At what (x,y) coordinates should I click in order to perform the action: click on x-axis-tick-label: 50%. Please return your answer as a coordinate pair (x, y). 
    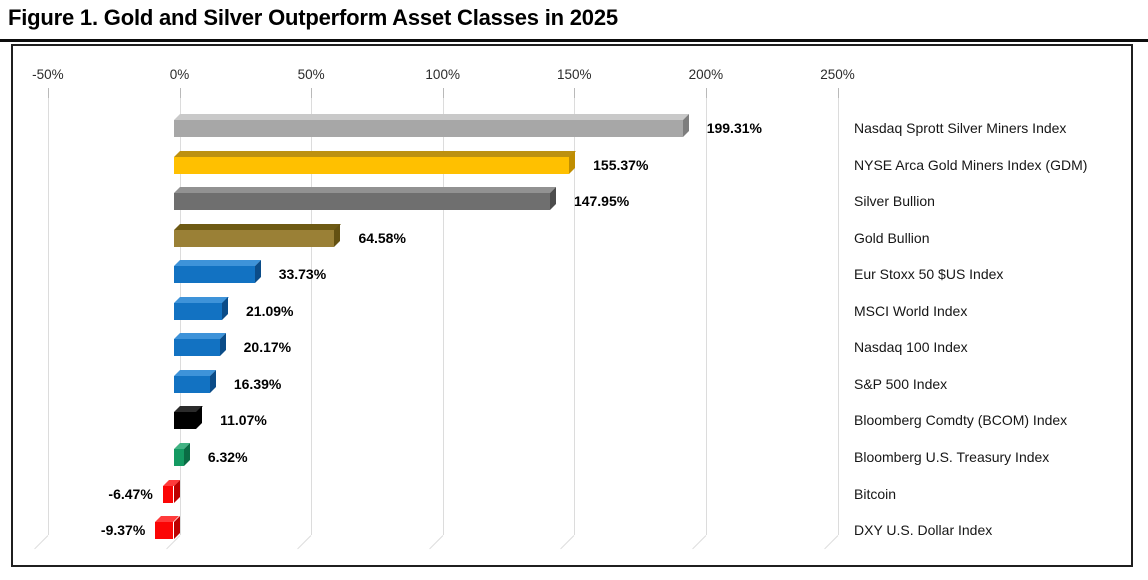
    Looking at the image, I should click on (311, 74).